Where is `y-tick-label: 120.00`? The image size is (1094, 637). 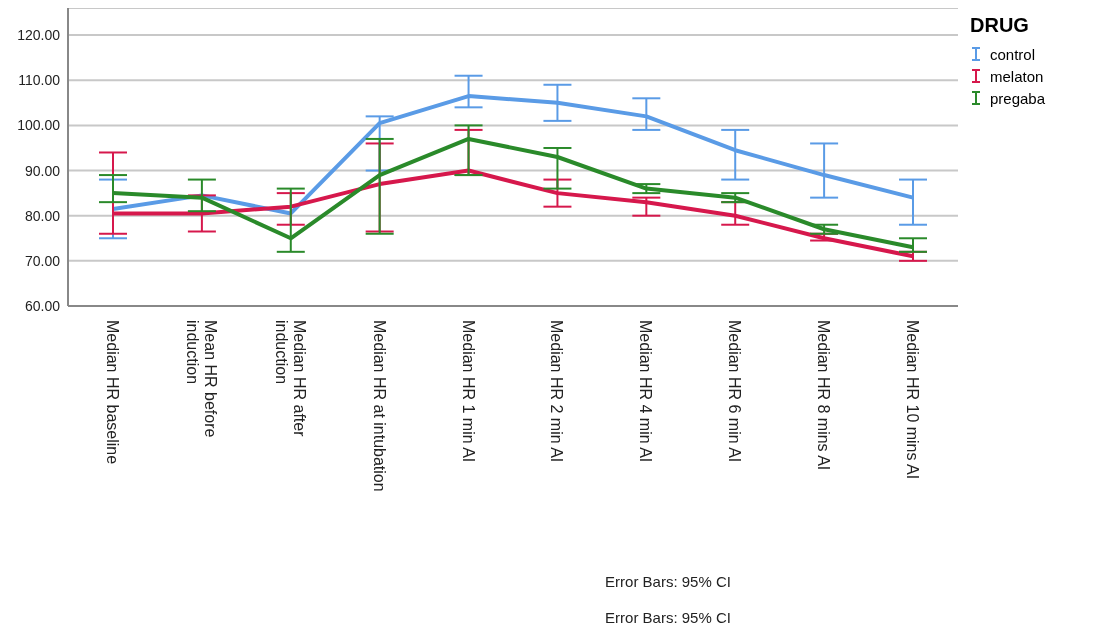 y-tick-label: 120.00 is located at coordinates (39, 35).